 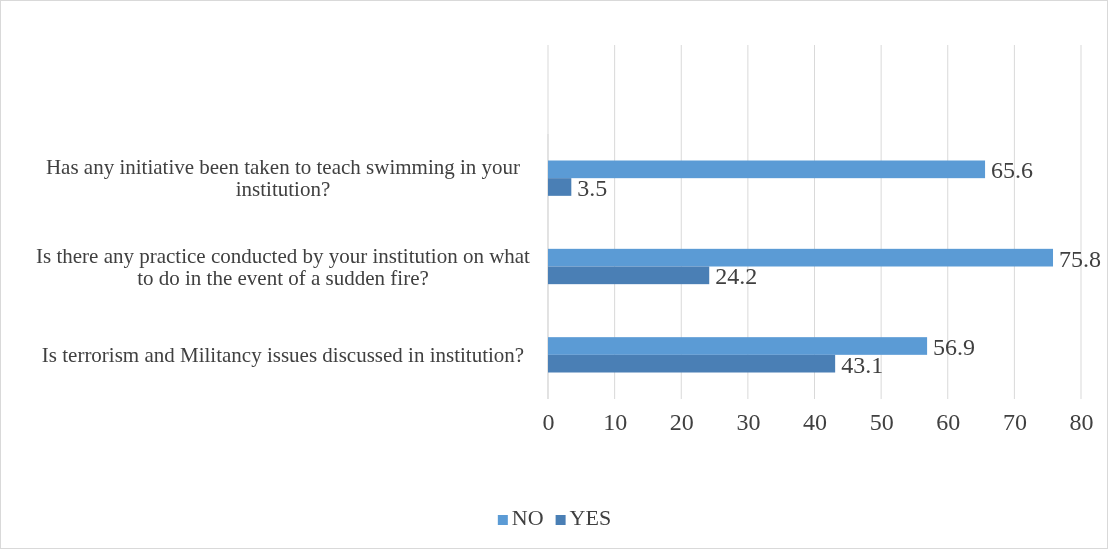 What do you see at coordinates (1014, 422) in the screenshot?
I see `x-tick-label: 70` at bounding box center [1014, 422].